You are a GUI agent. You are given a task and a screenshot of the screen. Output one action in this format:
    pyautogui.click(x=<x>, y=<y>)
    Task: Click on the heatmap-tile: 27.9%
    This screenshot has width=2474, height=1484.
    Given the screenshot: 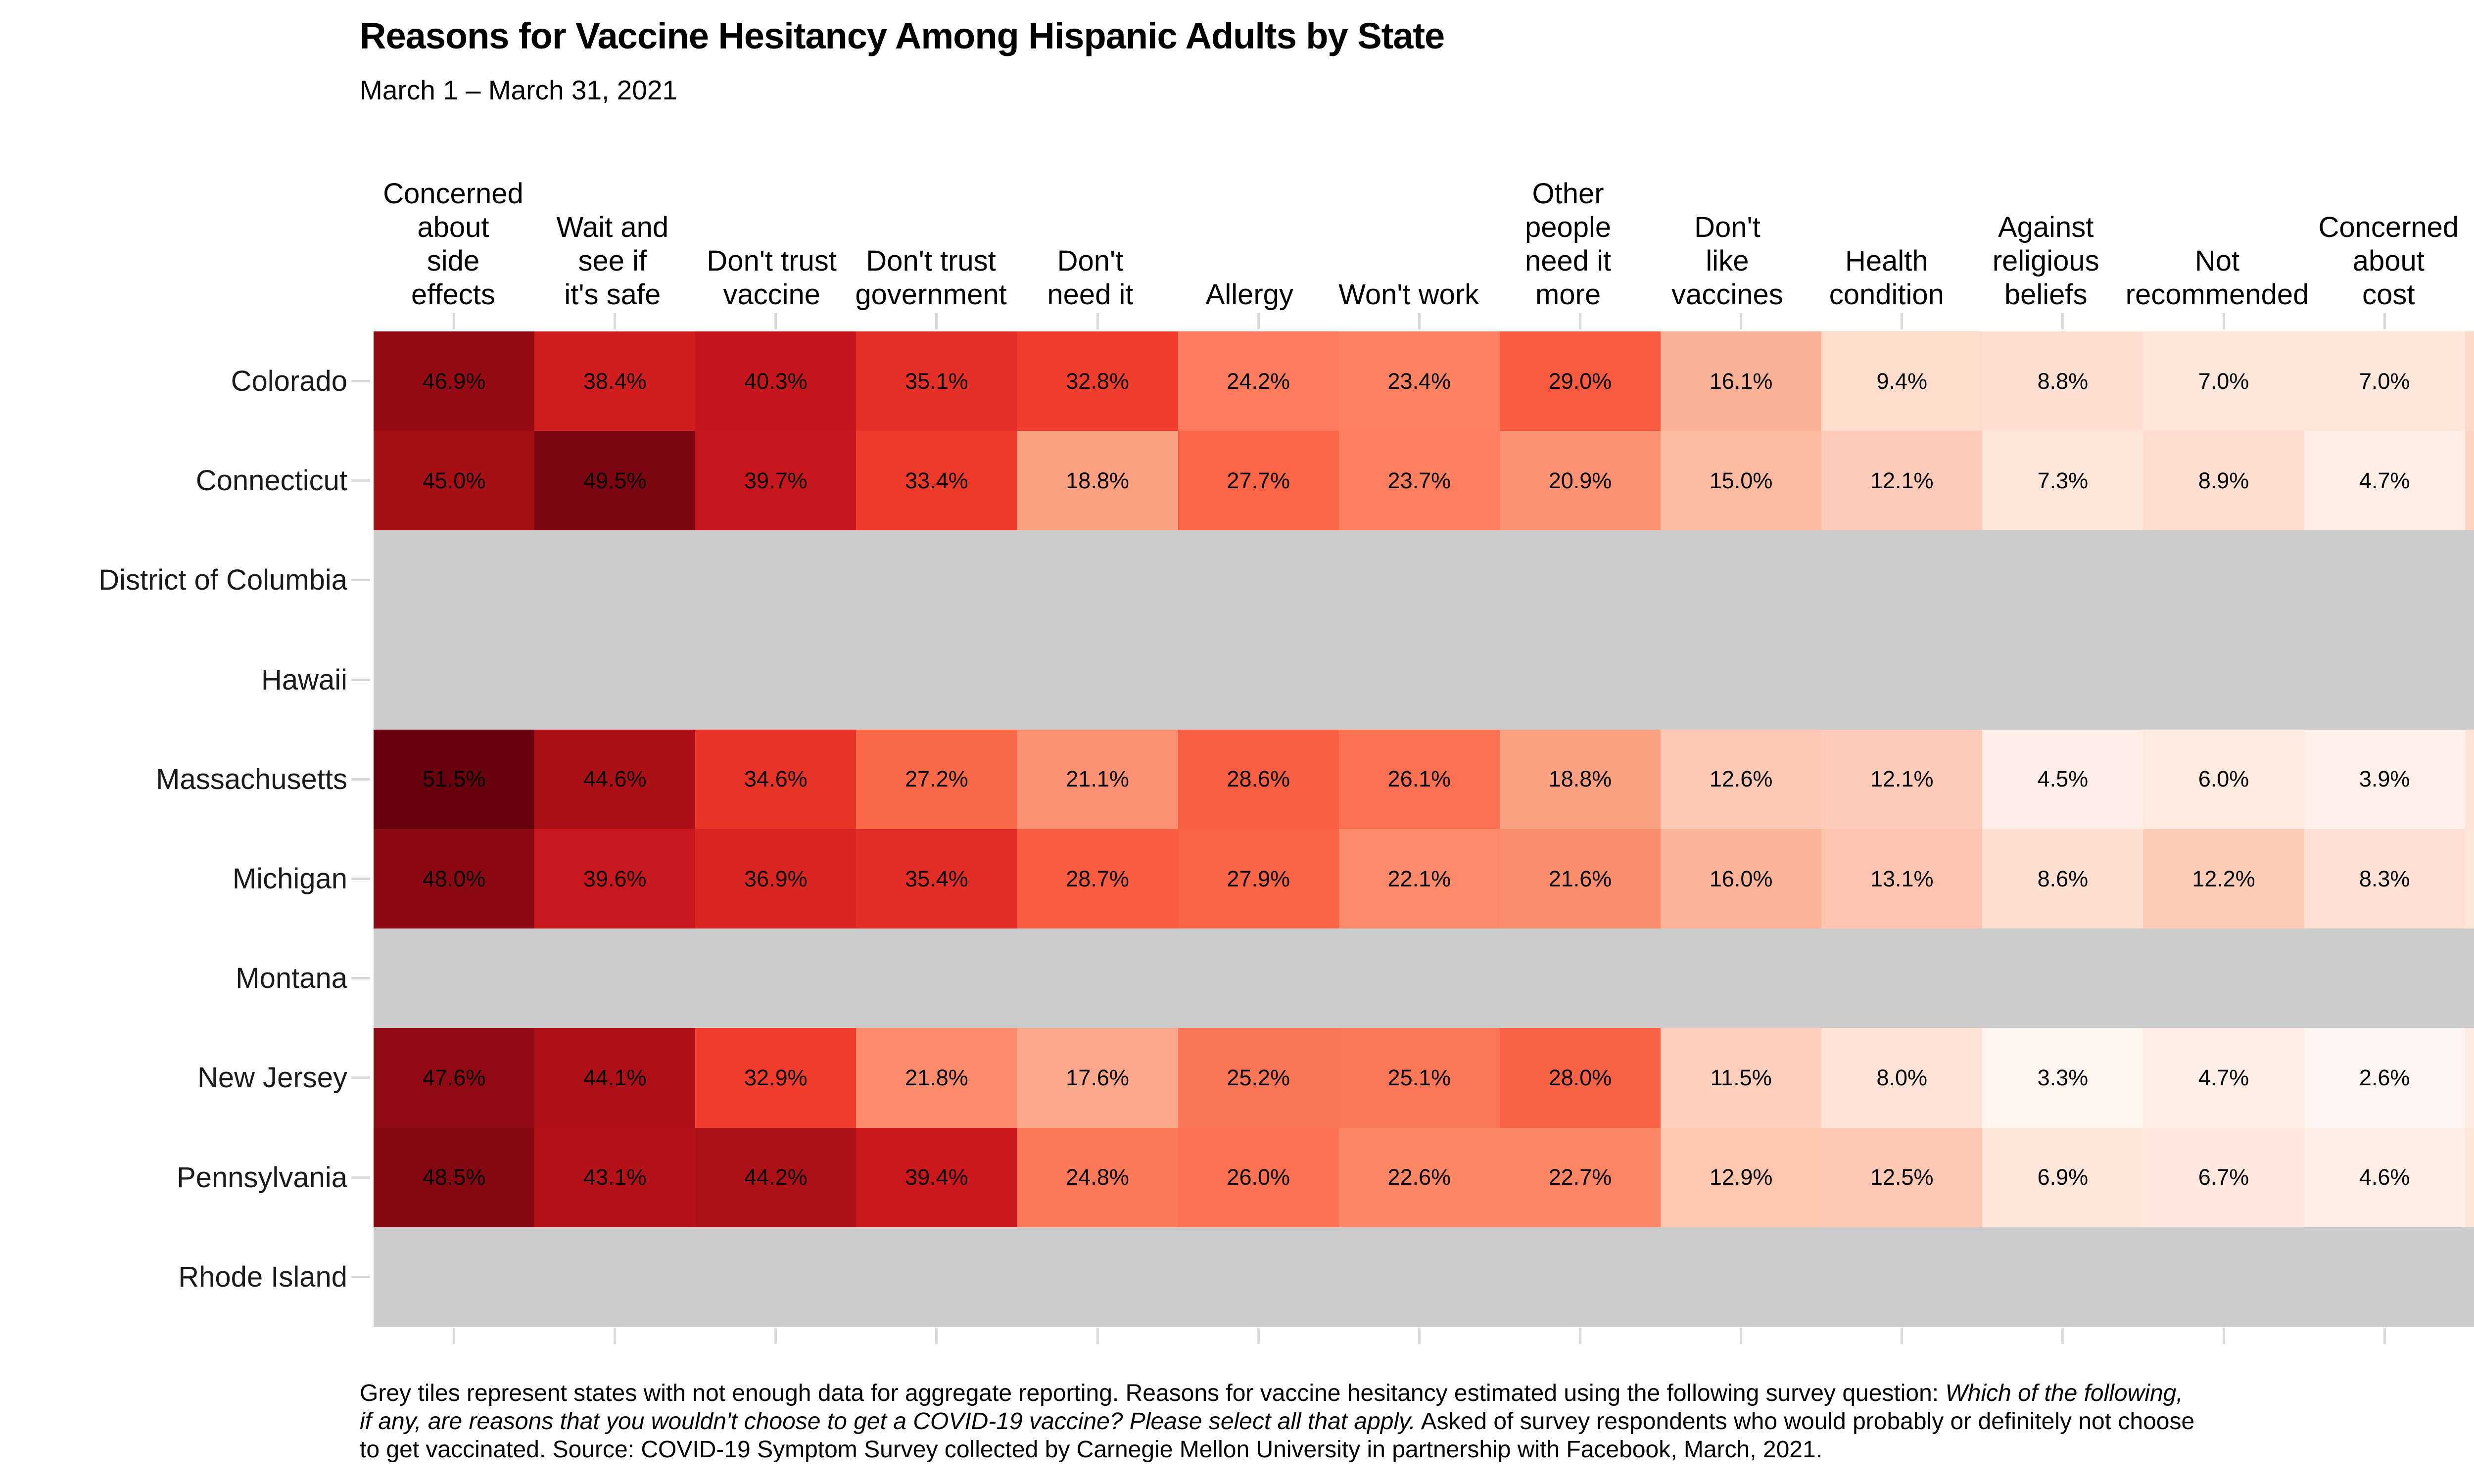 What is the action you would take?
    pyautogui.click(x=1258, y=879)
    